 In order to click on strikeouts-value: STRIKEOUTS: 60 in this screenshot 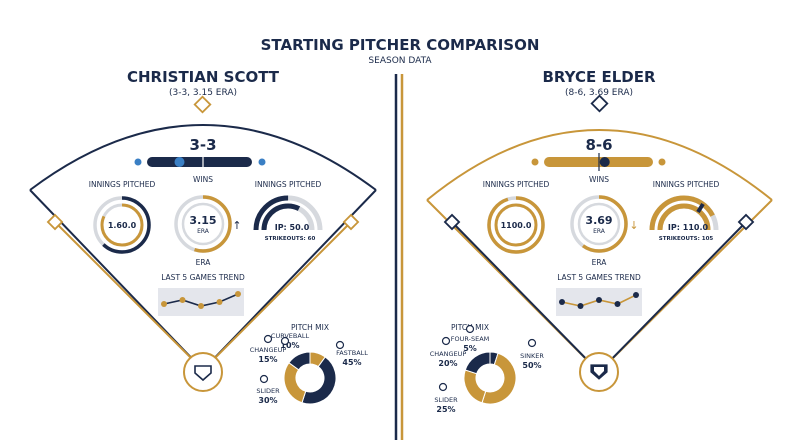, I will do `click(290, 239)`.